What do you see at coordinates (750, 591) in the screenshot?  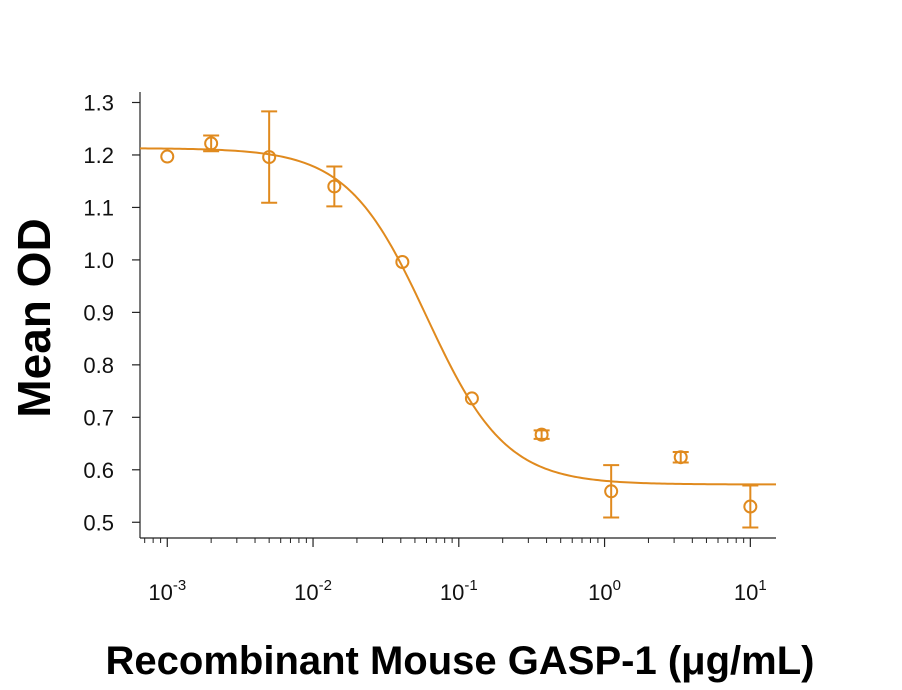 I see `x-tick-label: 10¹` at bounding box center [750, 591].